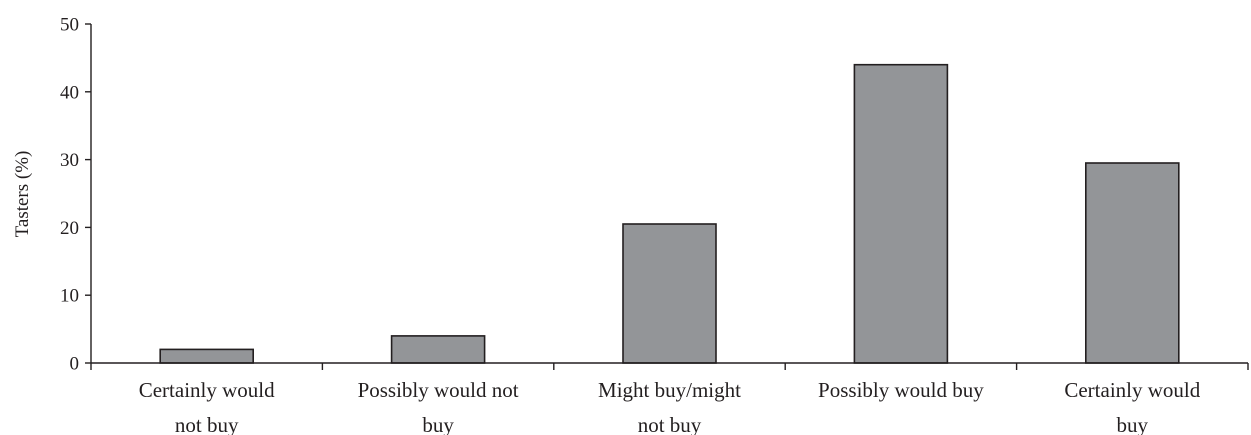 This screenshot has height=435, width=1251. What do you see at coordinates (438, 390) in the screenshot?
I see `x-tick-label-line: Possibly would not` at bounding box center [438, 390].